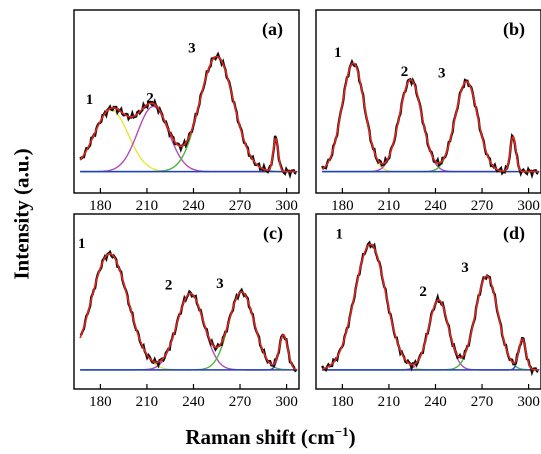 The image size is (541, 454). I want to click on x-axis-label-exponent: −1, so click(341, 431).